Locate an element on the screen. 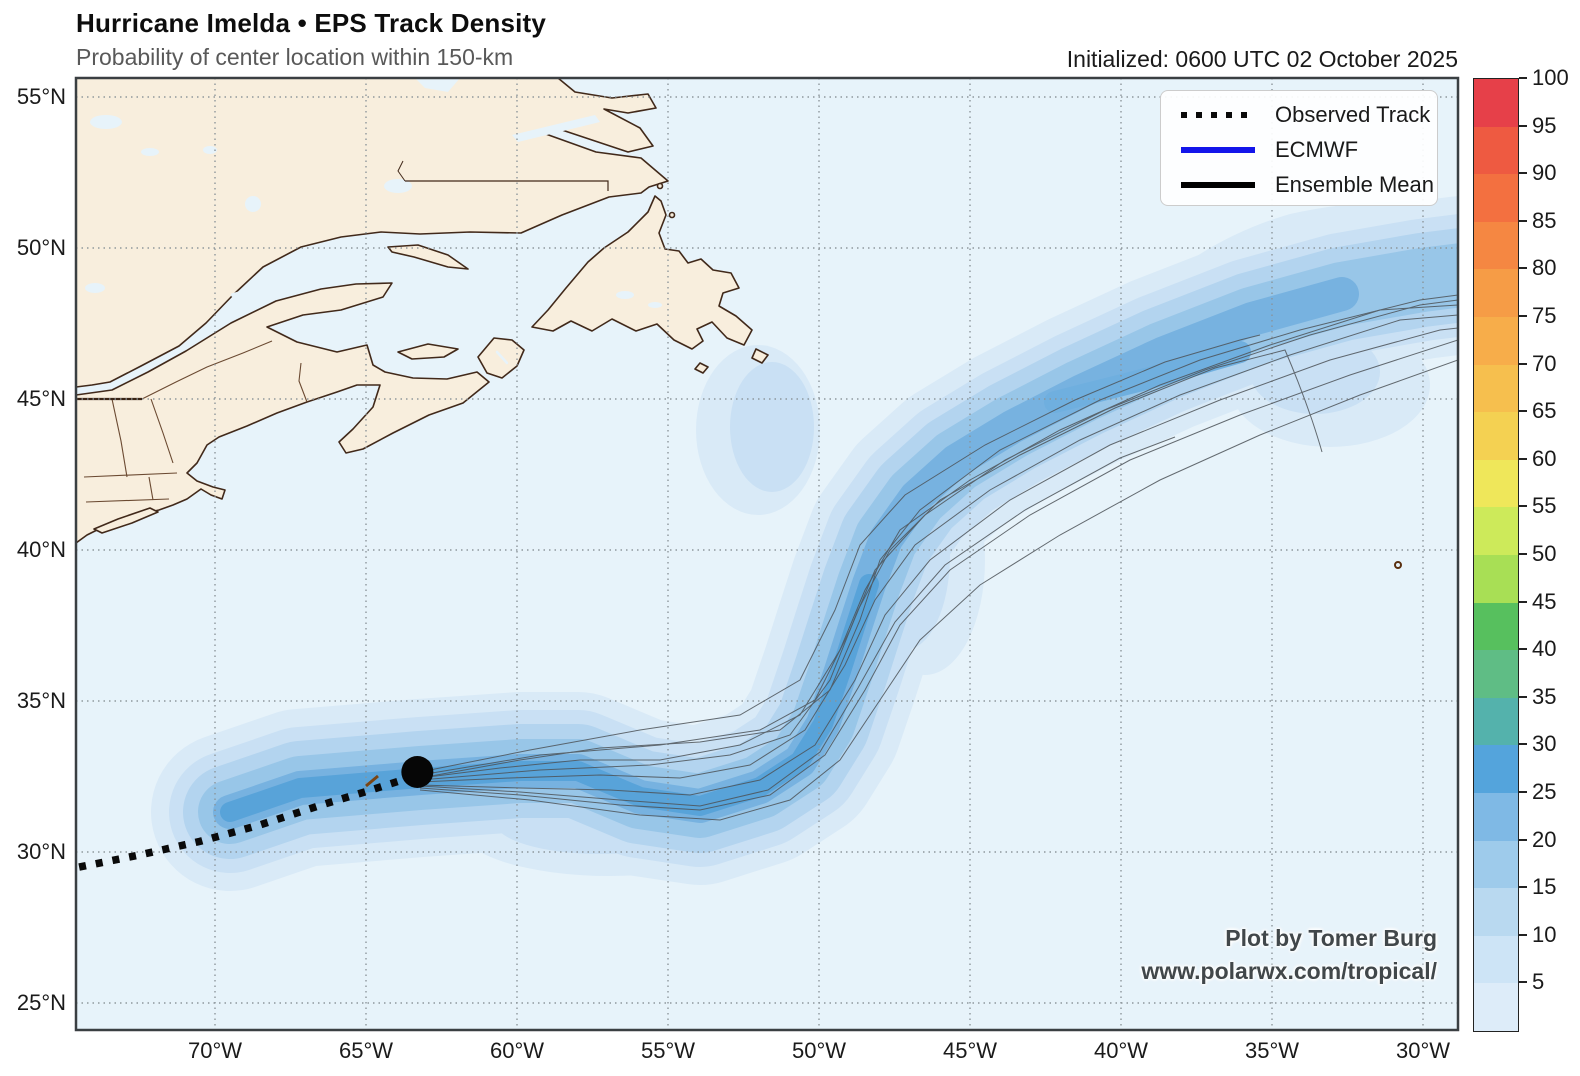  colorbar-tick-label: 45 is located at coordinates (1544, 601).